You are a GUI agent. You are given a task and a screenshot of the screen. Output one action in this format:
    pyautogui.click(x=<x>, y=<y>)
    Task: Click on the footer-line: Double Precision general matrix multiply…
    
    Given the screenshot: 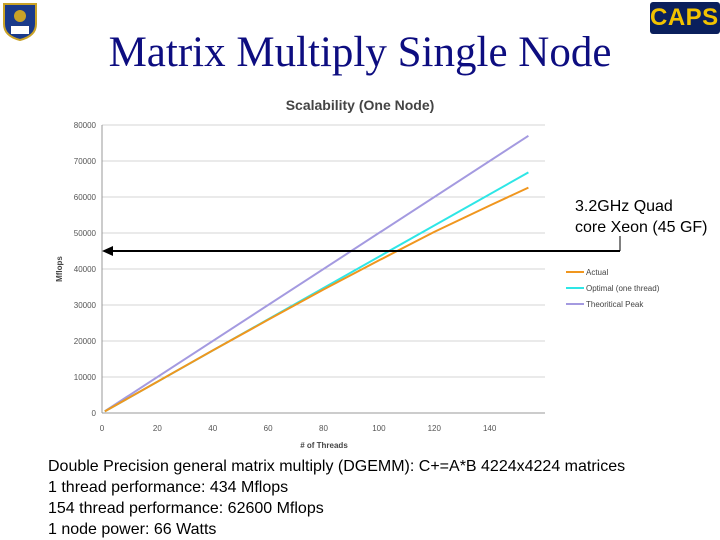 What is the action you would take?
    pyautogui.click(x=337, y=466)
    